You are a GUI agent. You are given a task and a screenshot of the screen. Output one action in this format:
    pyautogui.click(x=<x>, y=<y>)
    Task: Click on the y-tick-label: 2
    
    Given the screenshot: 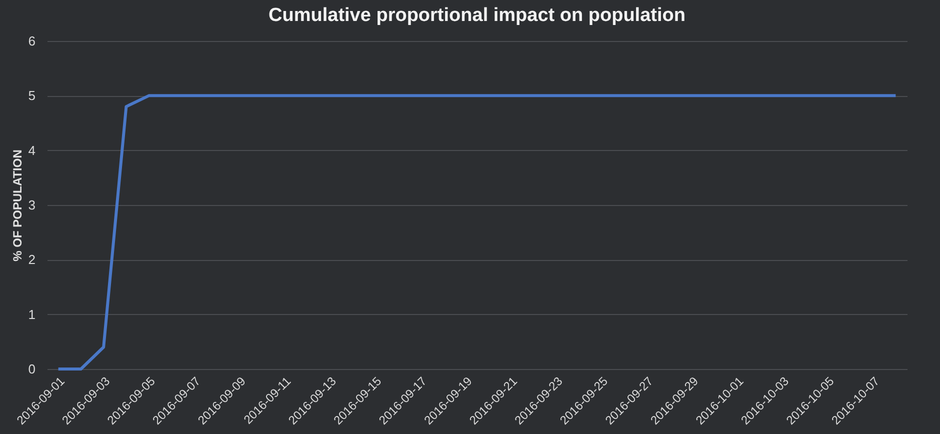 What is the action you would take?
    pyautogui.click(x=32, y=260)
    